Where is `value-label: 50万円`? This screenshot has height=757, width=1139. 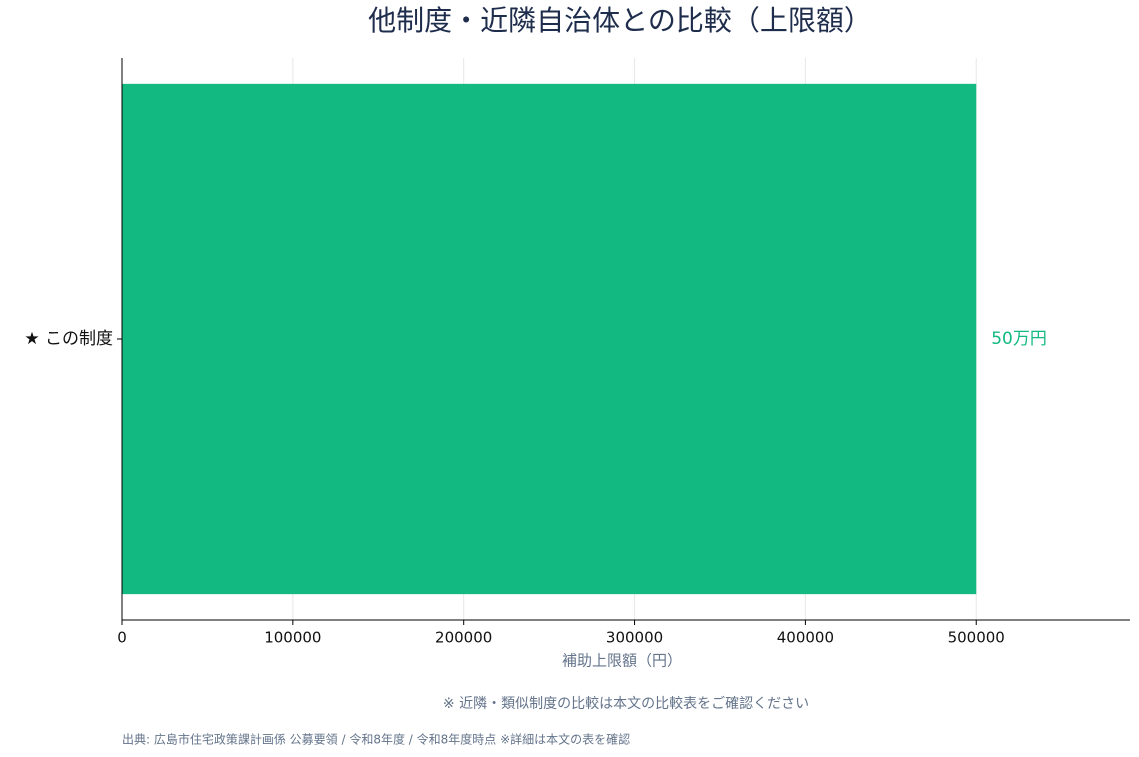
value-label: 50万円 is located at coordinates (1019, 339).